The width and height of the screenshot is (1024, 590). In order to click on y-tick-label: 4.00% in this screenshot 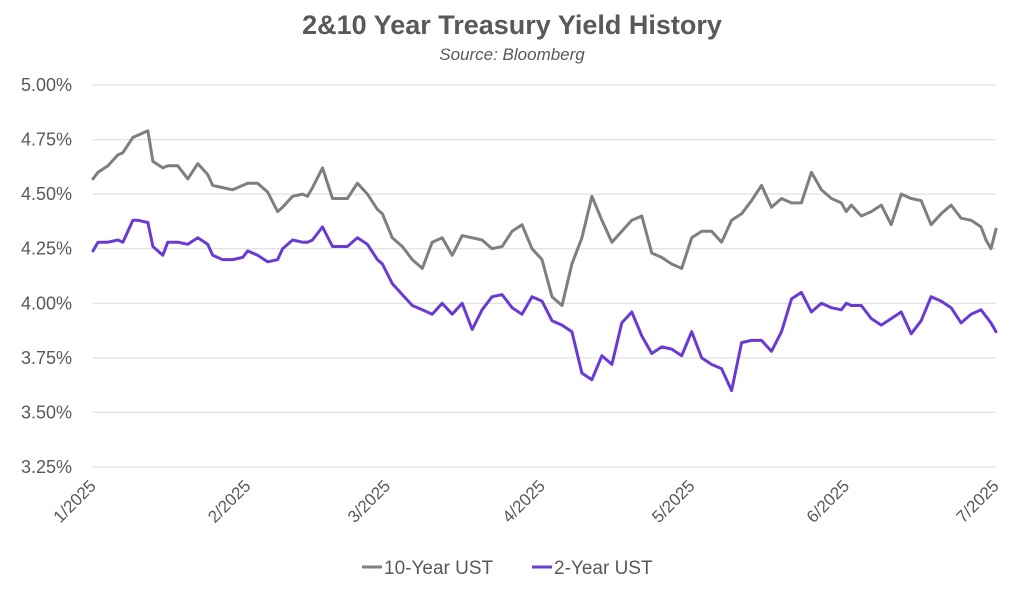, I will do `click(46, 303)`.